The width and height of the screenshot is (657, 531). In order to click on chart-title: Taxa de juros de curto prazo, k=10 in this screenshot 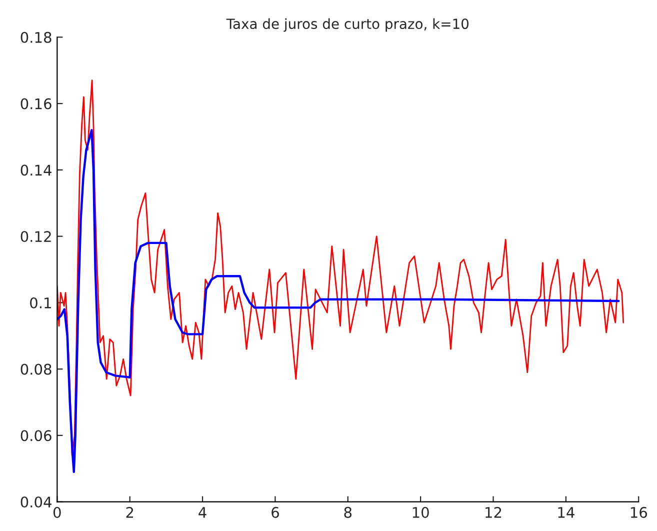, I will do `click(347, 25)`.